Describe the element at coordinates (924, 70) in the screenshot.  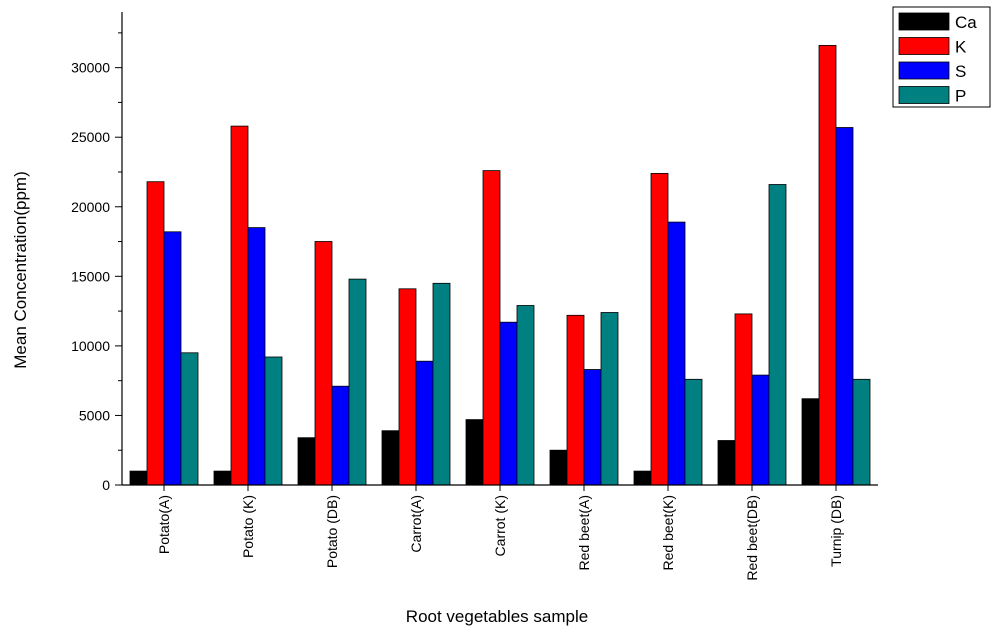
I see `legend-swatch-s` at that location.